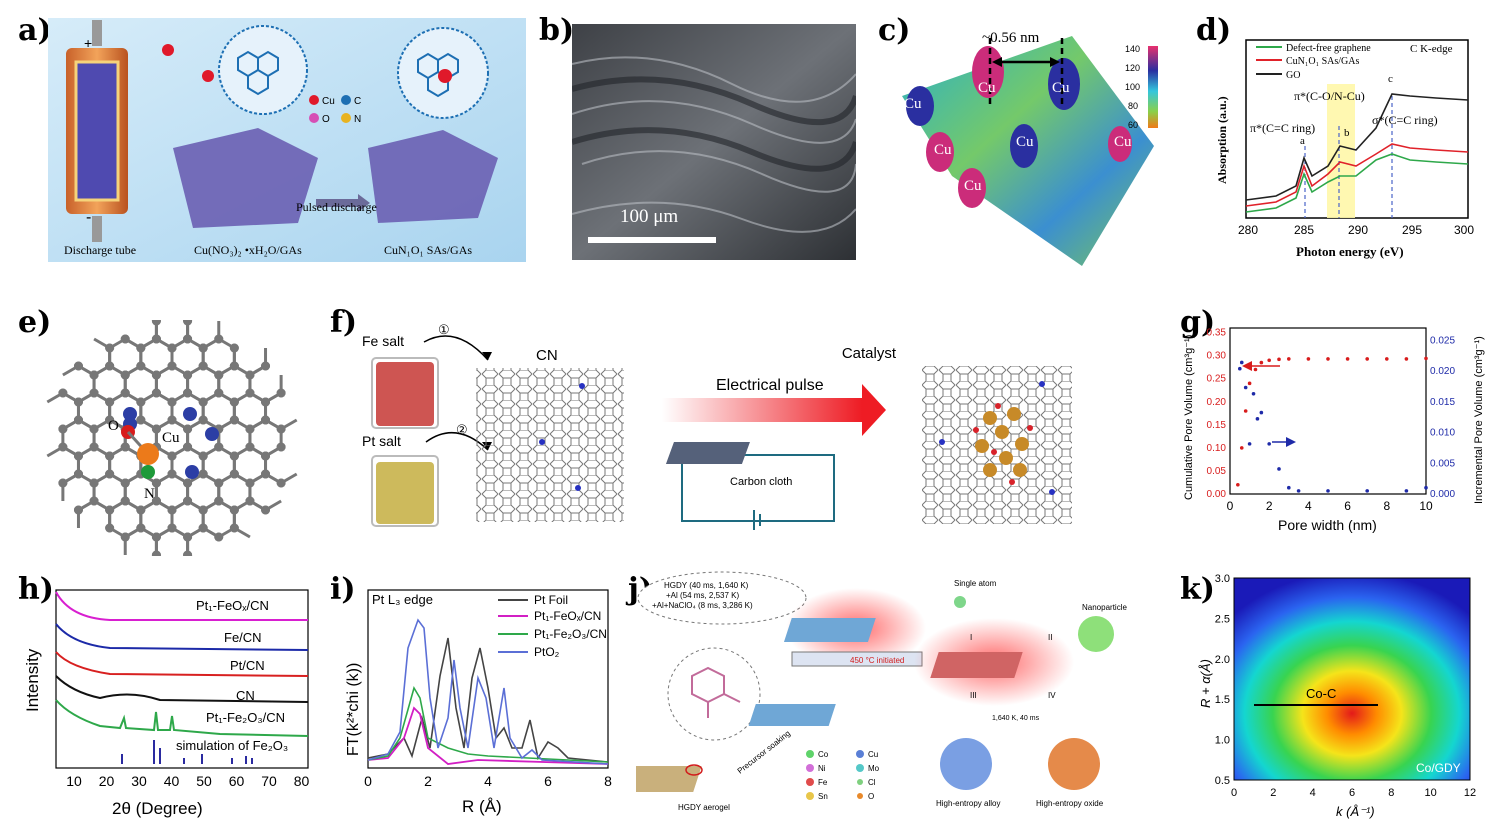 Image resolution: width=1491 pixels, height=824 pixels. I want to click on k-ytick: 0.5, so click(1222, 781).